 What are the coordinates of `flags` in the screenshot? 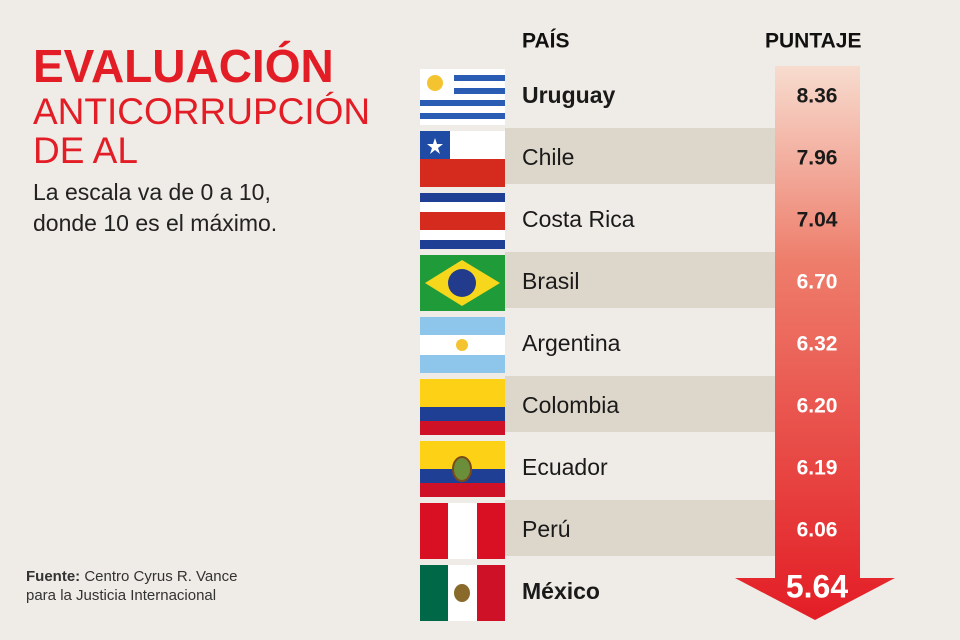 It's located at (462, 345).